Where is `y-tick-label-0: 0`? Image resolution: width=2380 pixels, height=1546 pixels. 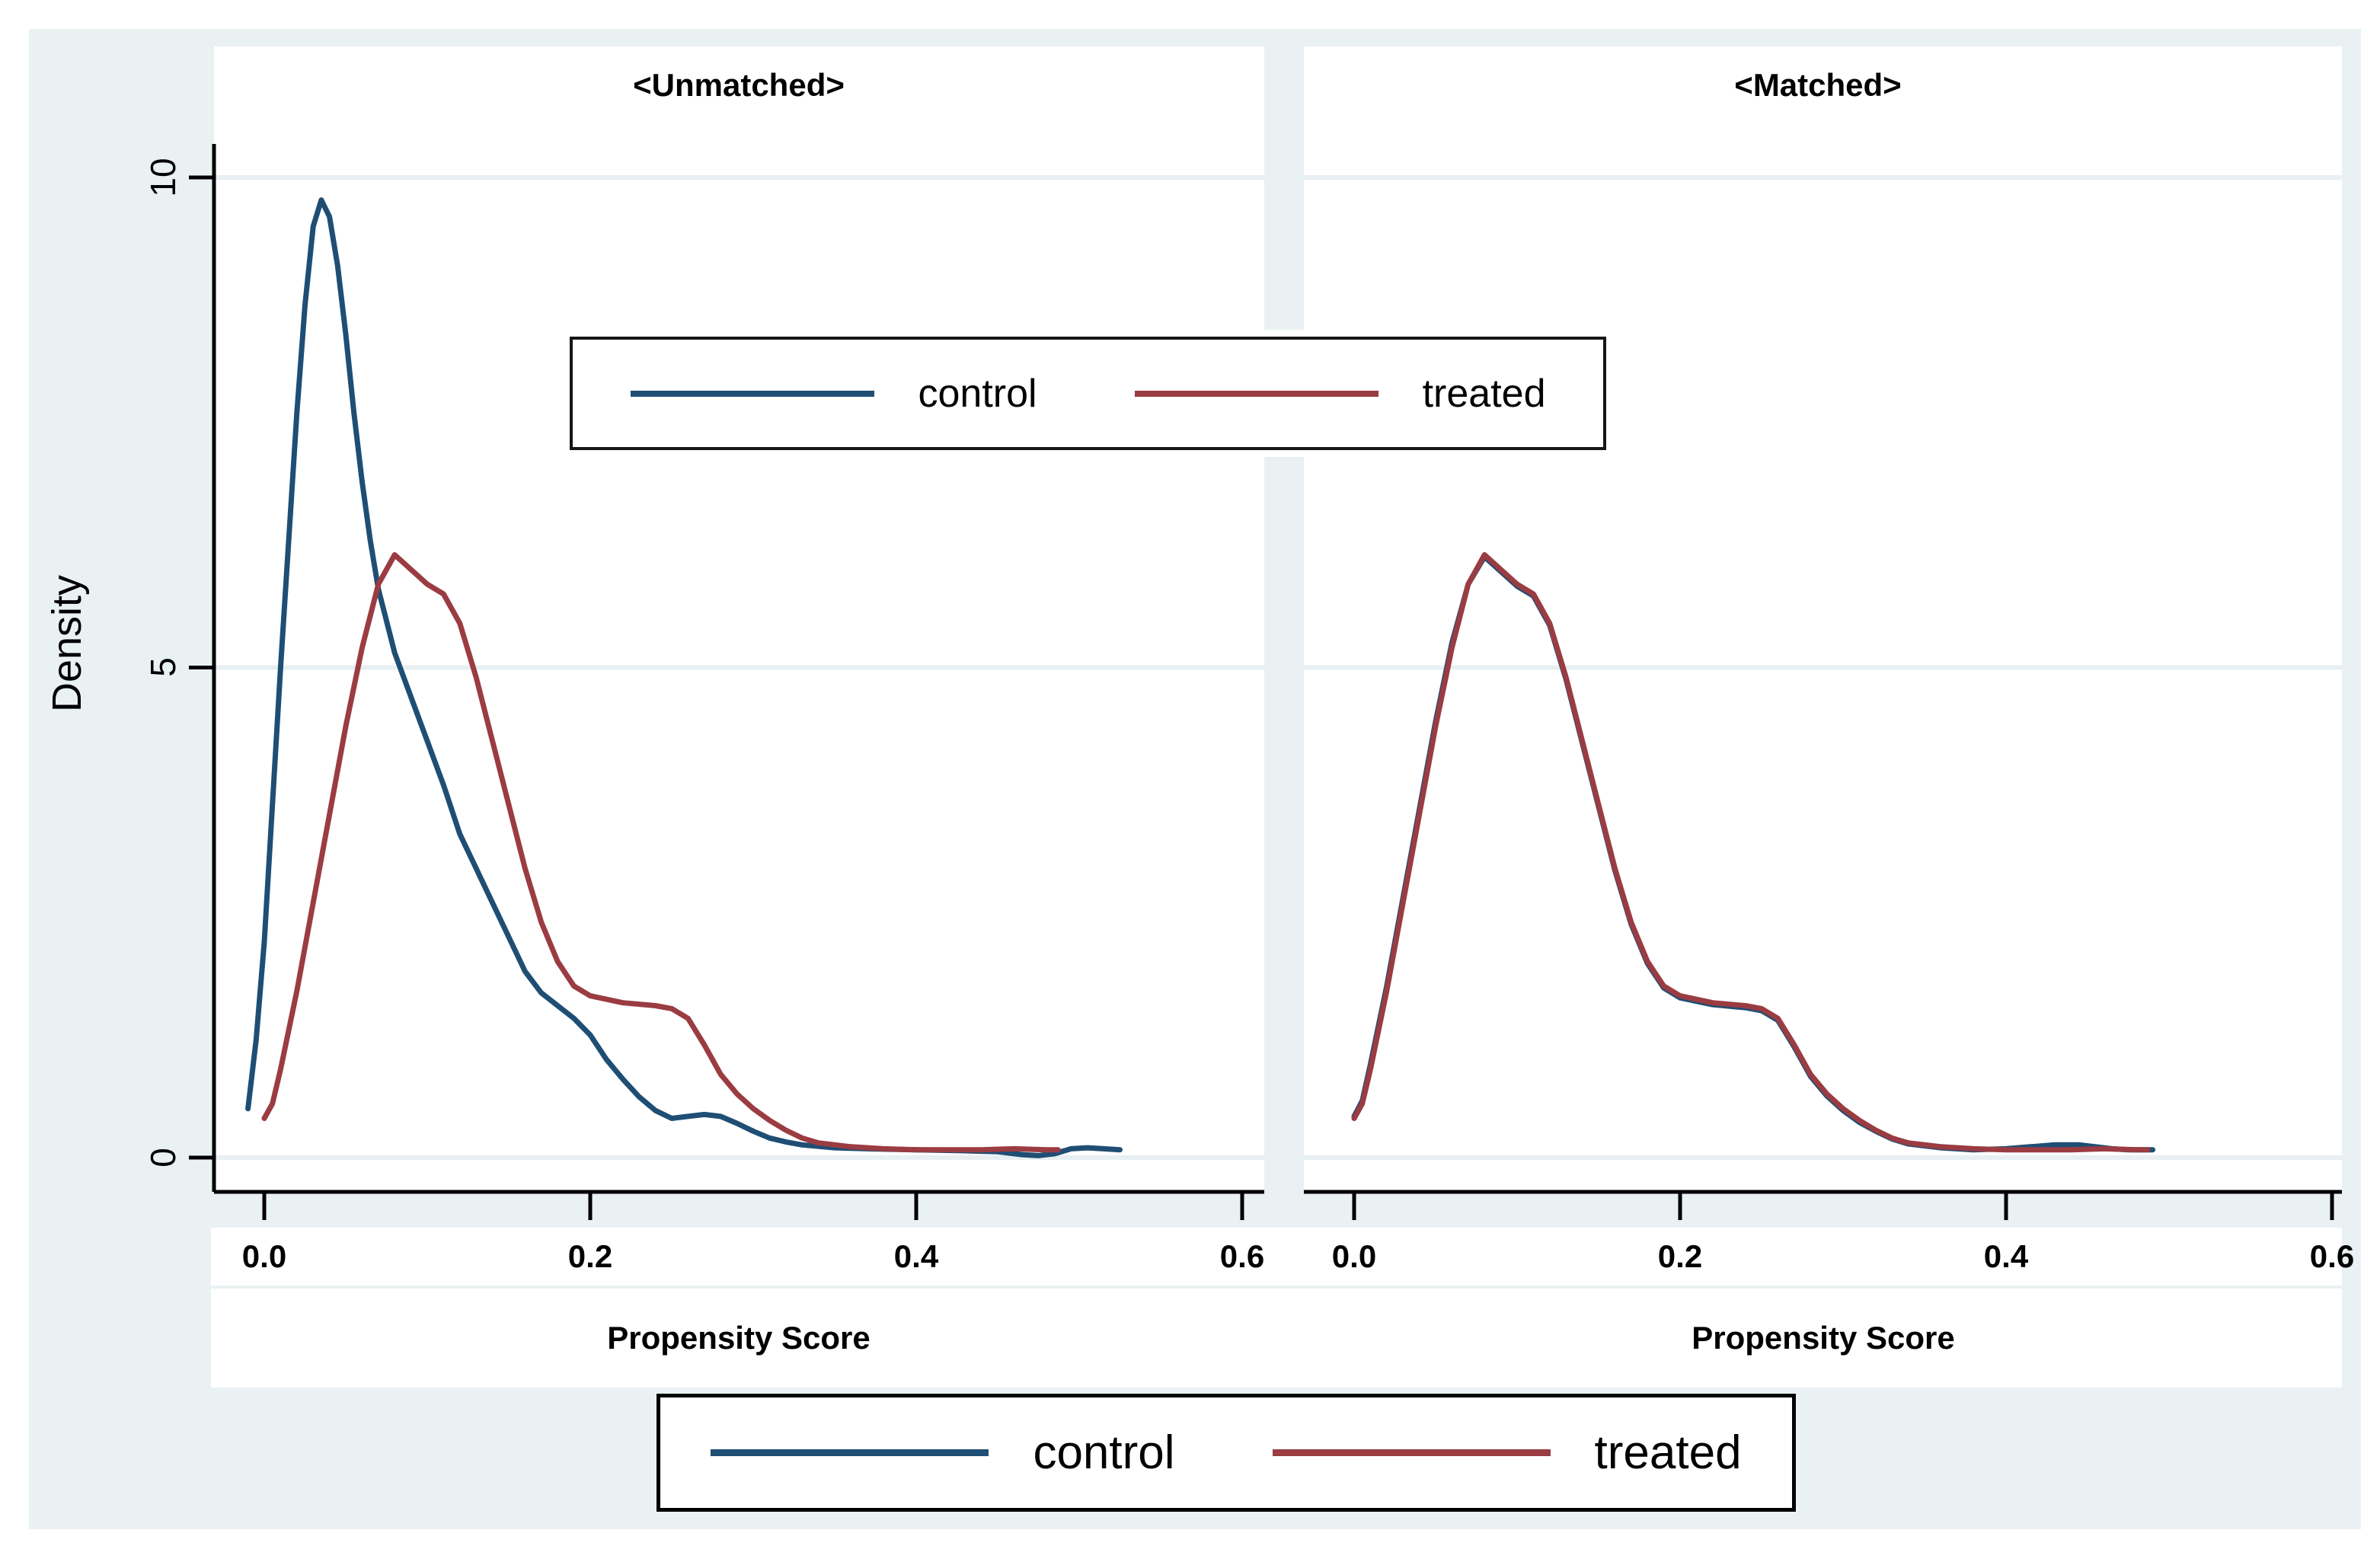 y-tick-label-0: 0 is located at coordinates (163, 1157).